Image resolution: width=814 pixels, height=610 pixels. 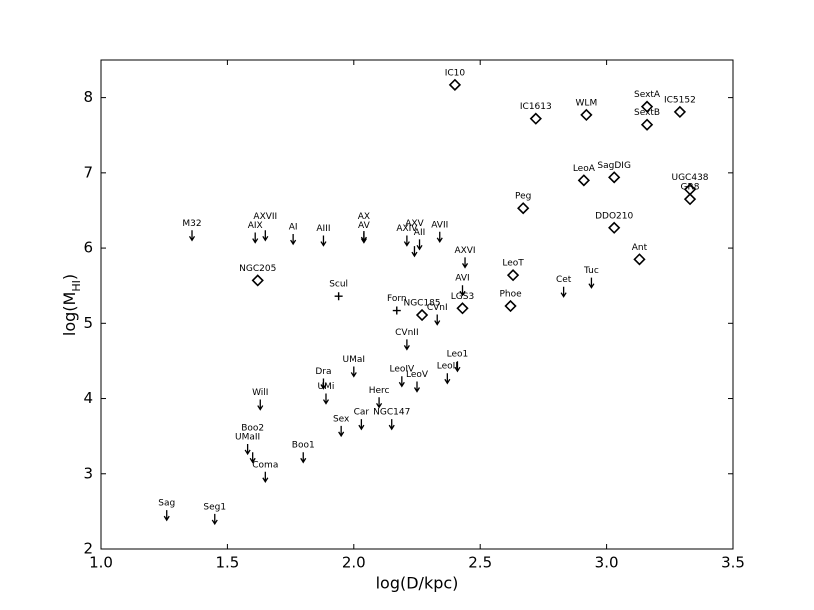 I want to click on y-tick-label: 3, so click(x=88, y=473).